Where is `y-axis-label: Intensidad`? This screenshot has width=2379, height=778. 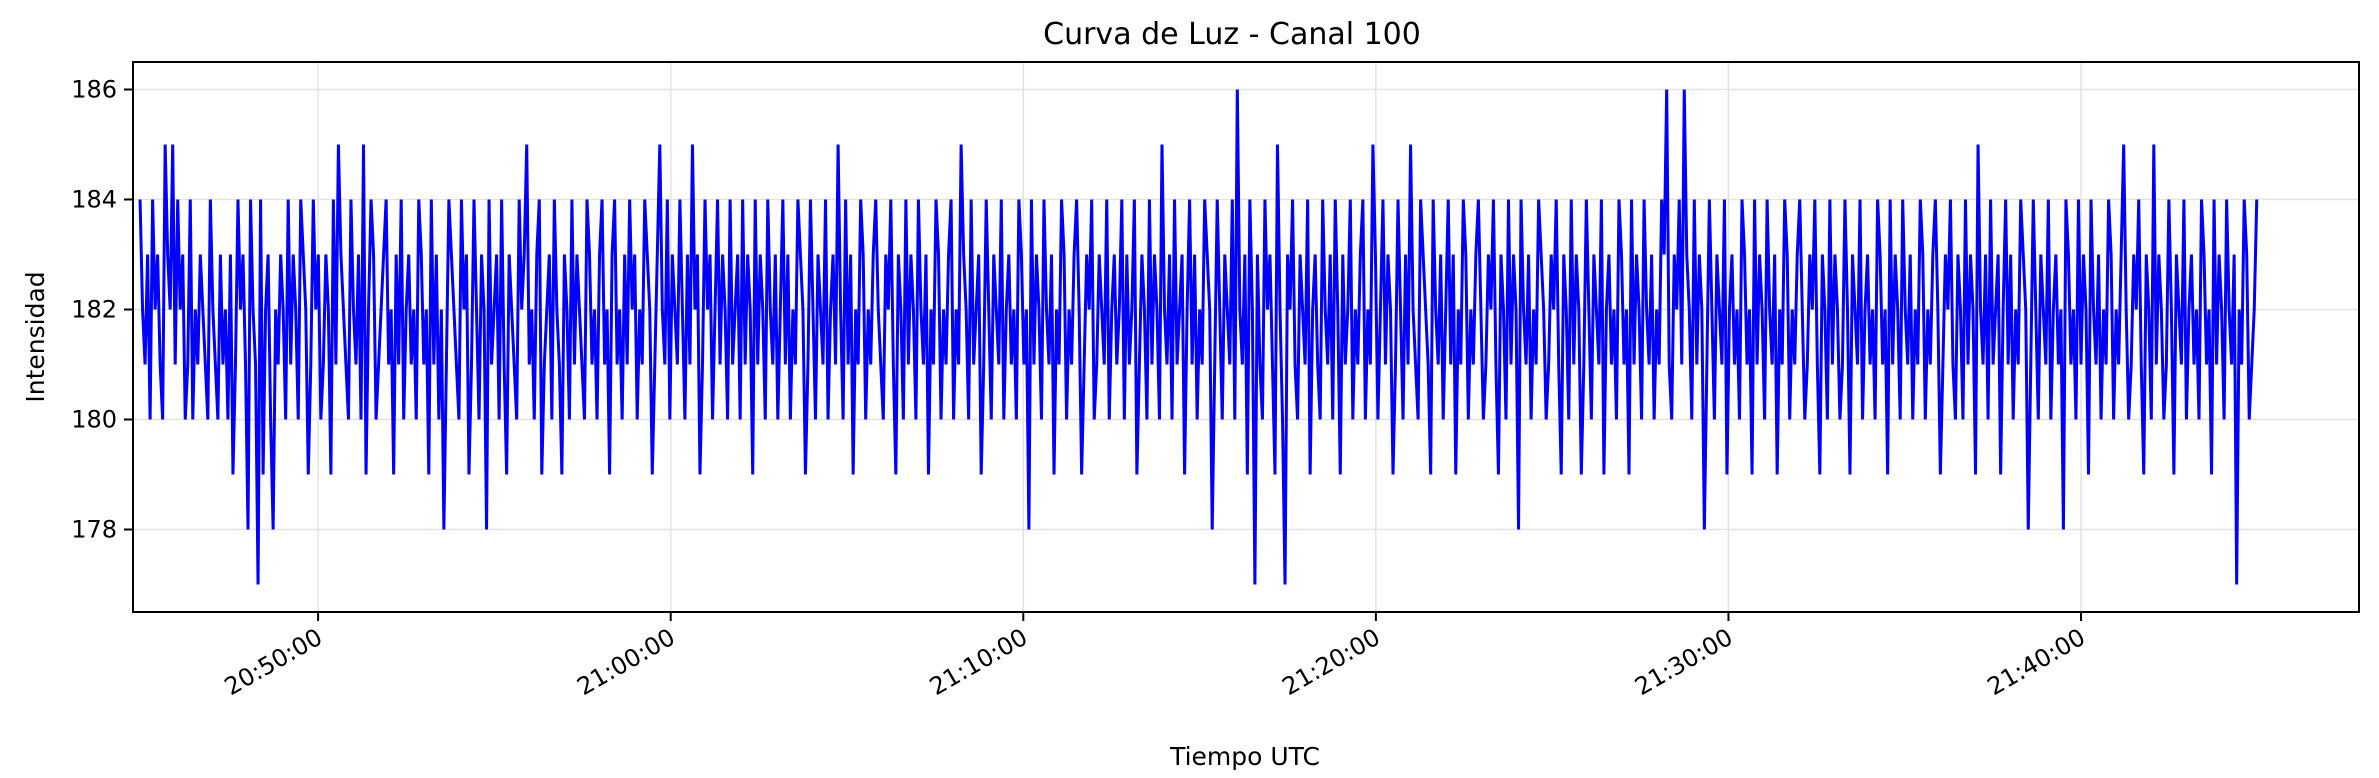 y-axis-label: Intensidad is located at coordinates (35, 336).